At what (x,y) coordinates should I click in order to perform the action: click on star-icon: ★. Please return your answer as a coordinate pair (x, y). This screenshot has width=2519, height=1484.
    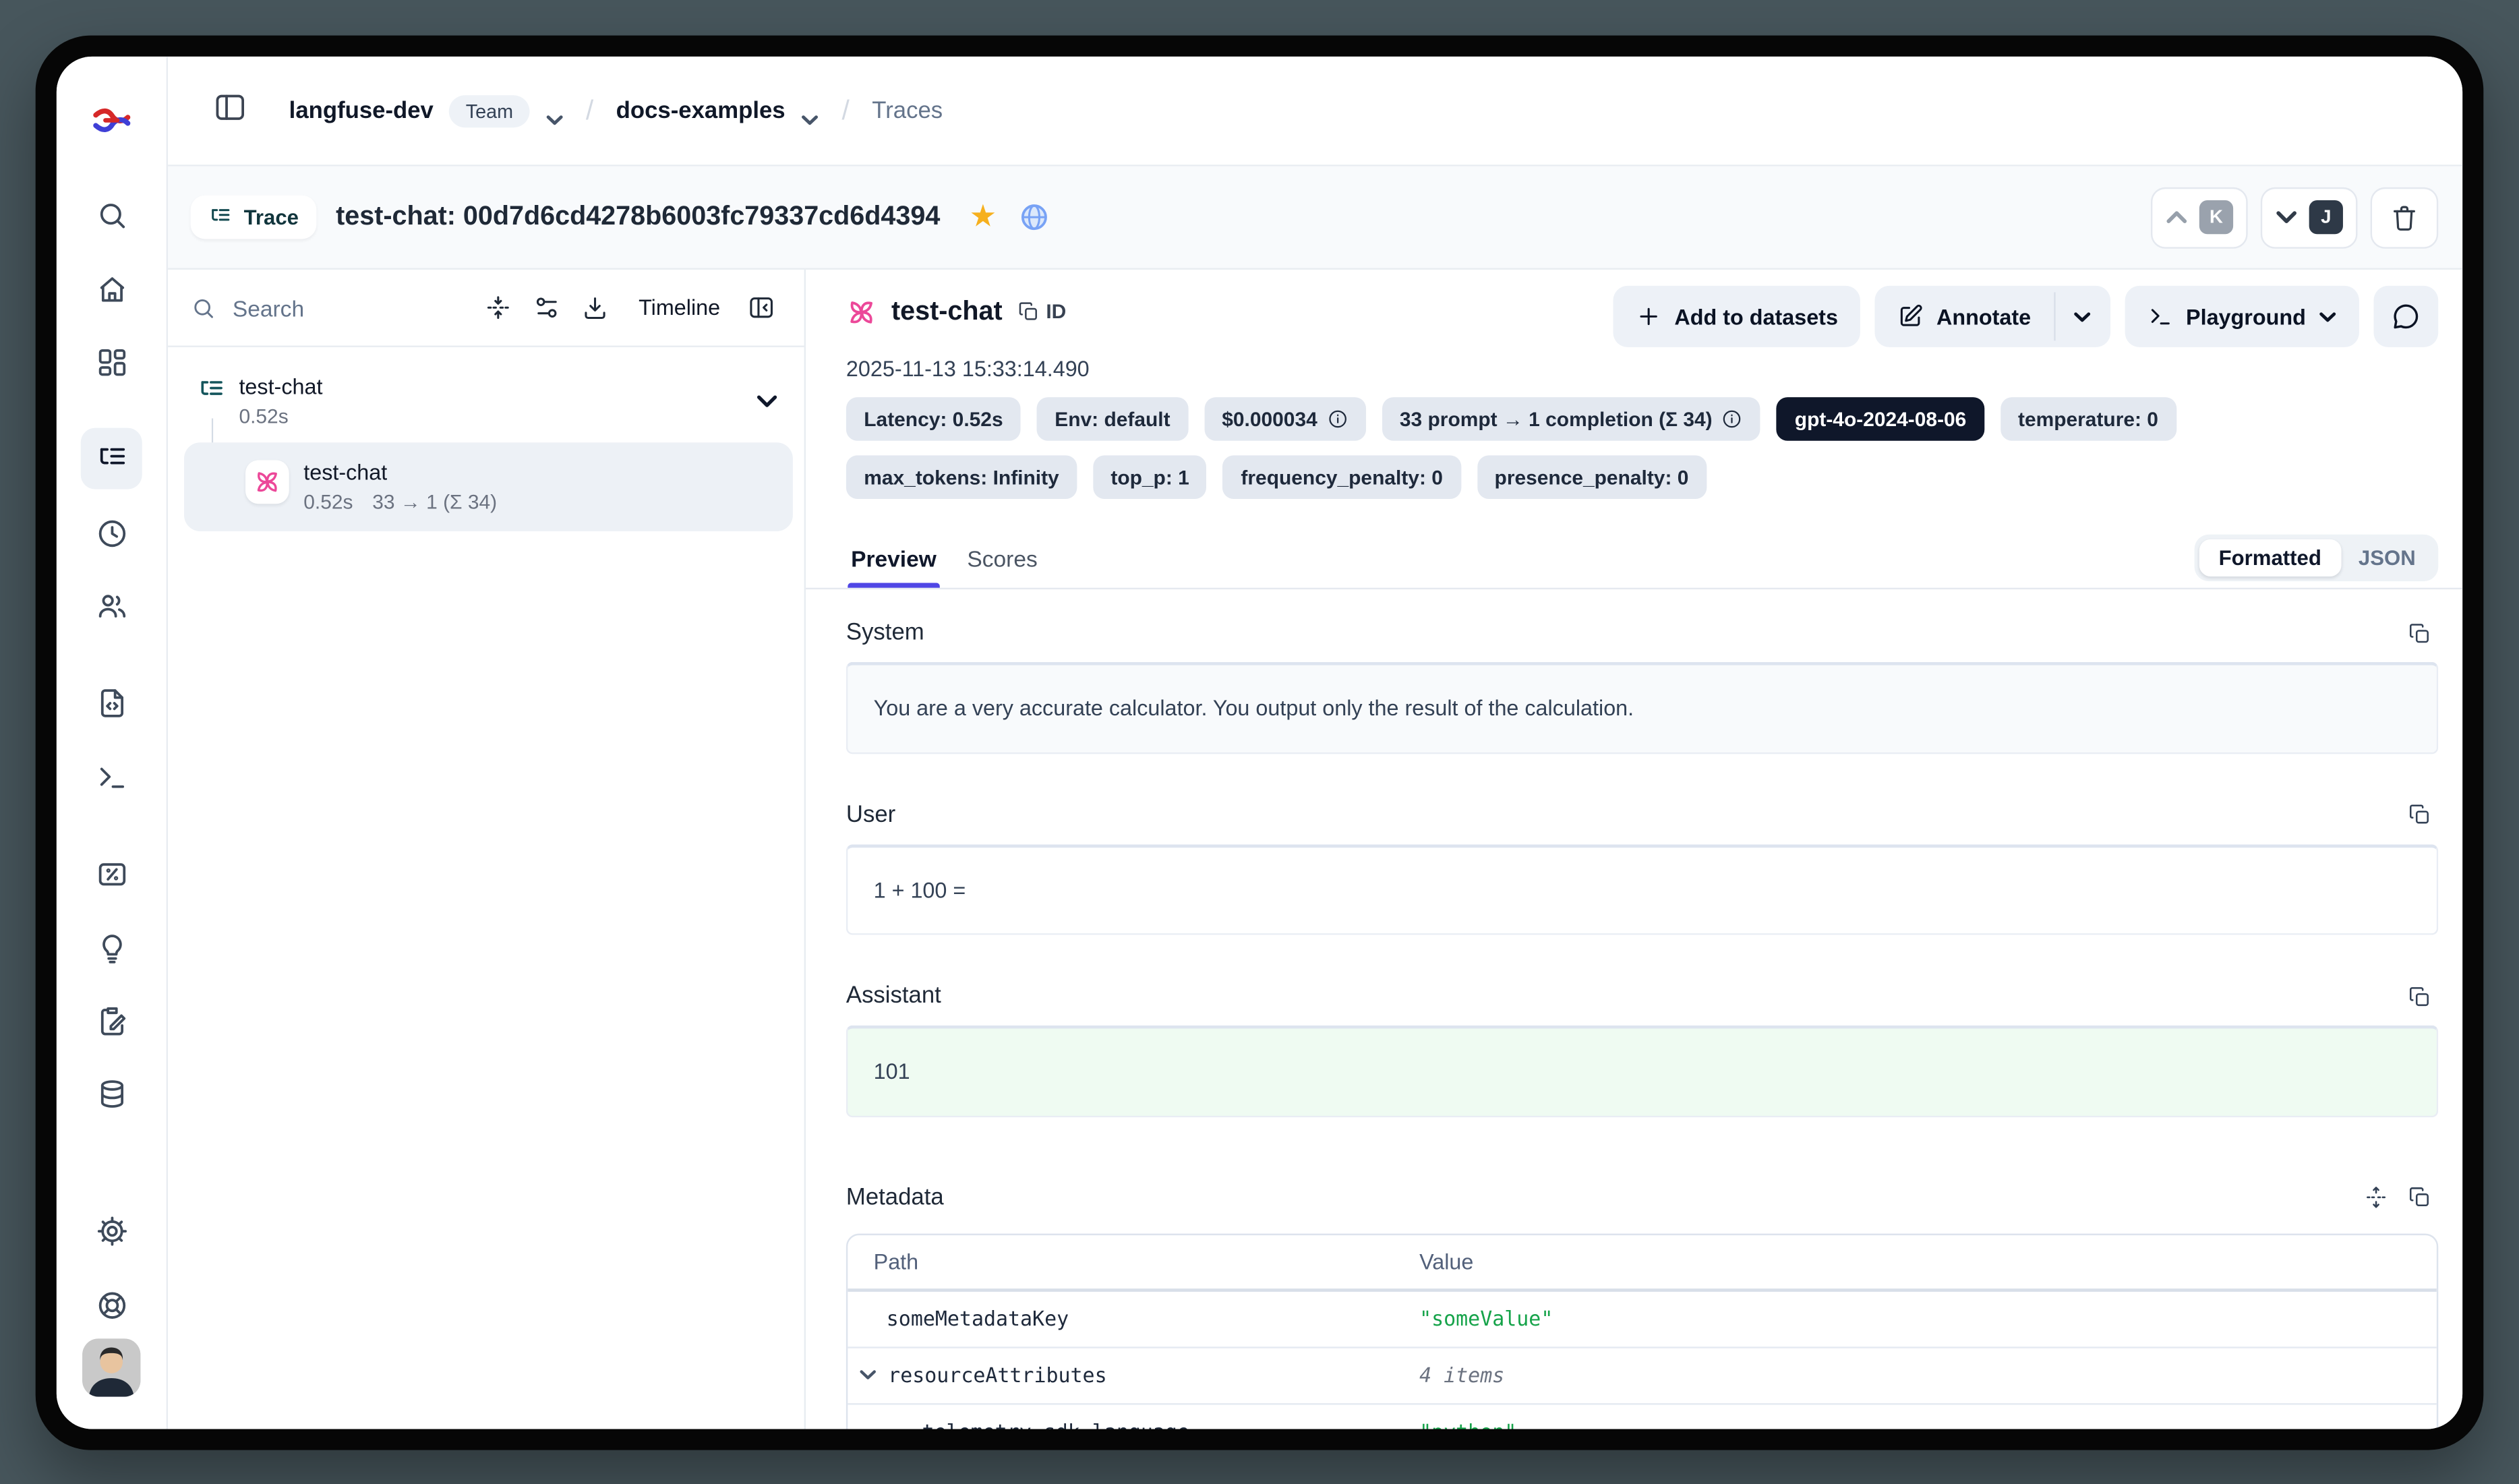
    Looking at the image, I should click on (983, 217).